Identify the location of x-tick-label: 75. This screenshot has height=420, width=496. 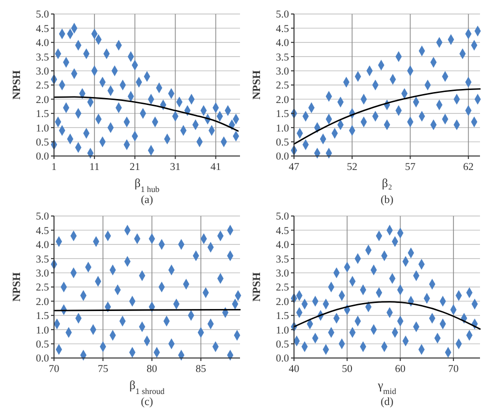
(103, 369).